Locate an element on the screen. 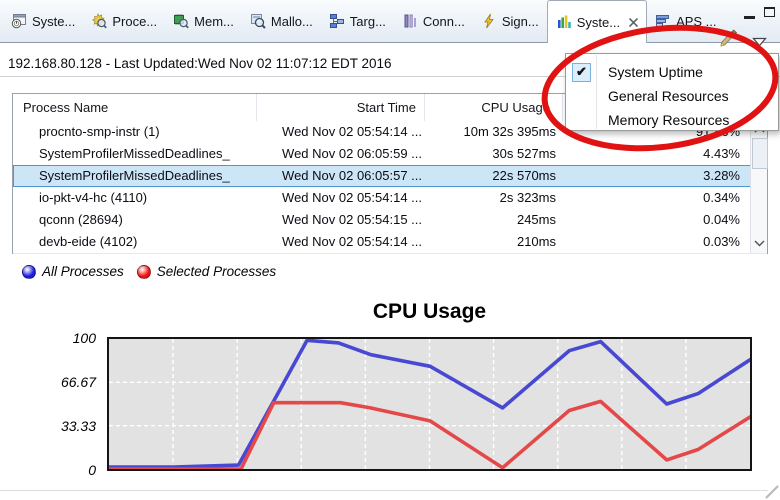 The image size is (780, 500). legend-item-selected-processes: Selected Processes is located at coordinates (206, 271).